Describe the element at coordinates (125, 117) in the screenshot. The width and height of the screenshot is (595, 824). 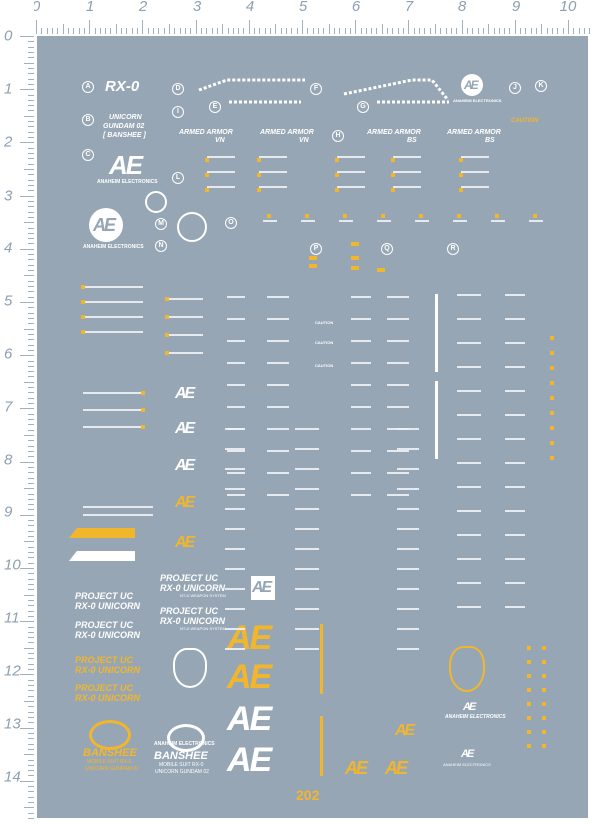
I see `unicorn-line1: UNICORN` at that location.